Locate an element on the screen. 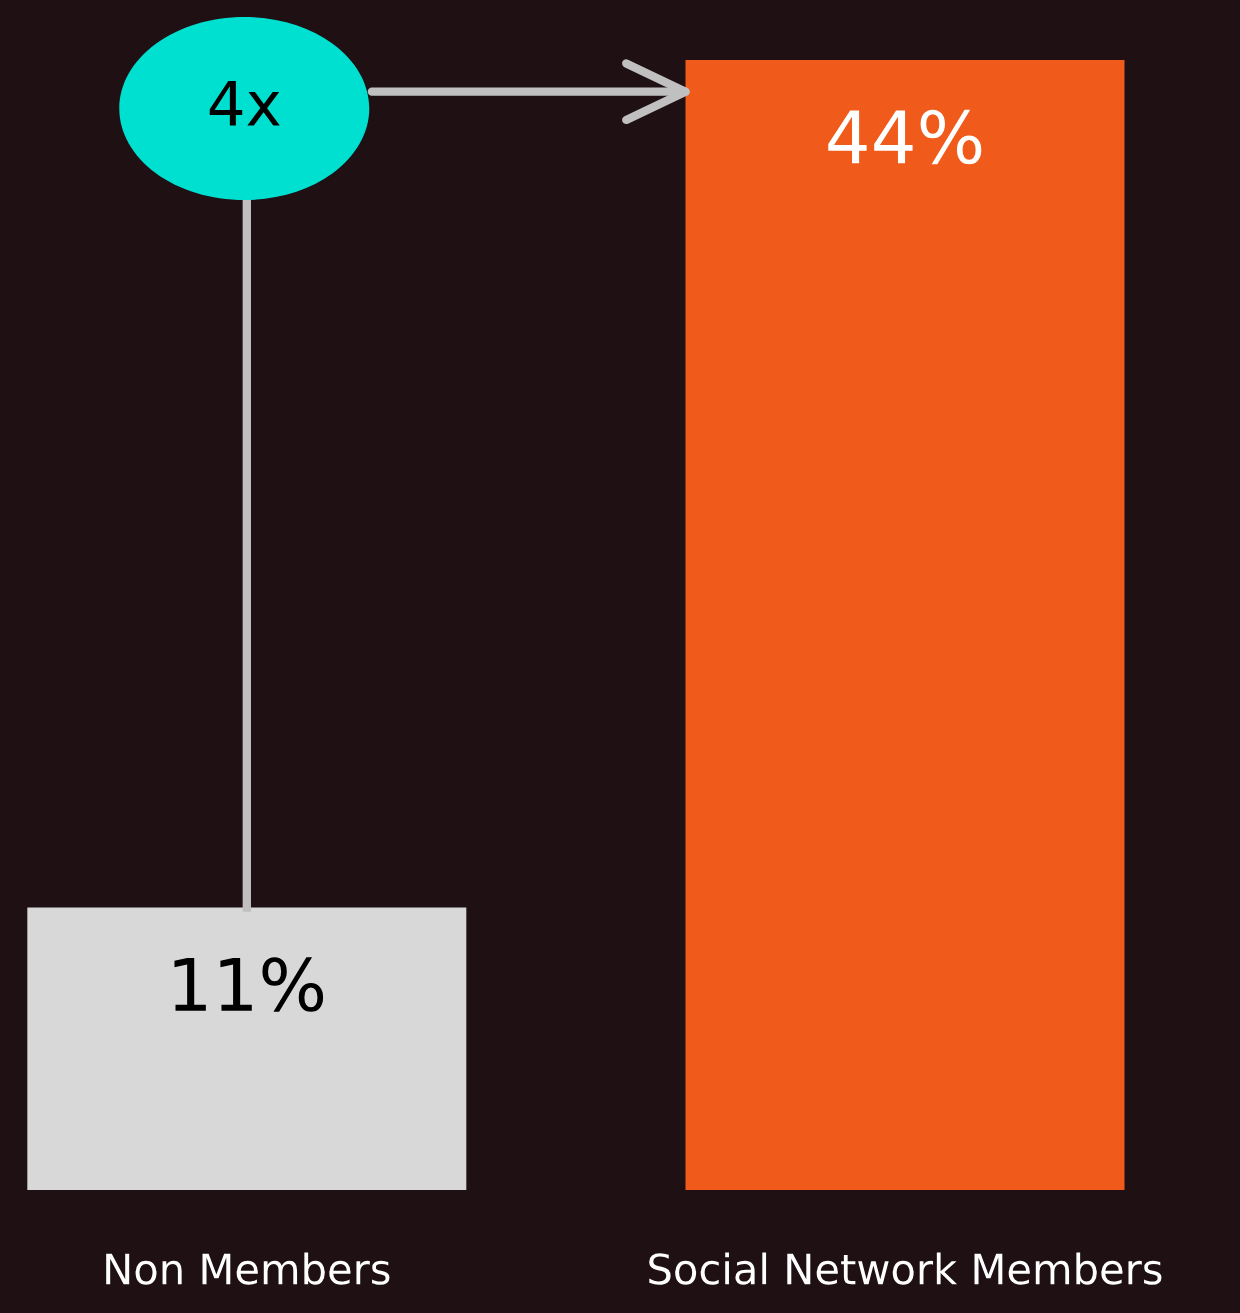 The height and width of the screenshot is (1313, 1240). data-label: 11% is located at coordinates (249, 984).